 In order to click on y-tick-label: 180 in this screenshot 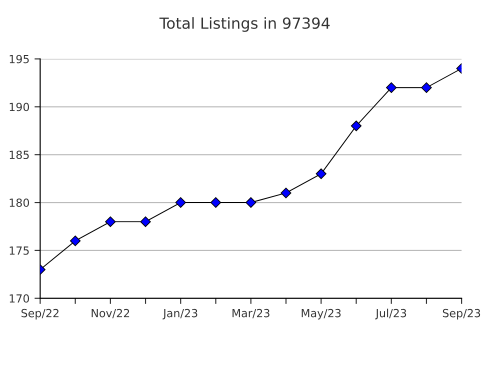, I will do `click(20, 202)`.